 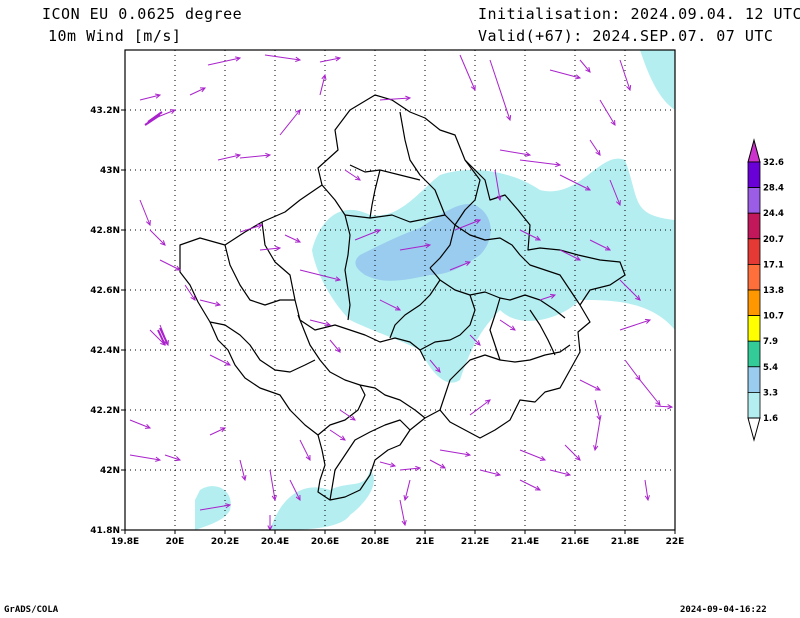 What do you see at coordinates (110, 171) in the screenshot?
I see `lat-tick-label: 43N` at bounding box center [110, 171].